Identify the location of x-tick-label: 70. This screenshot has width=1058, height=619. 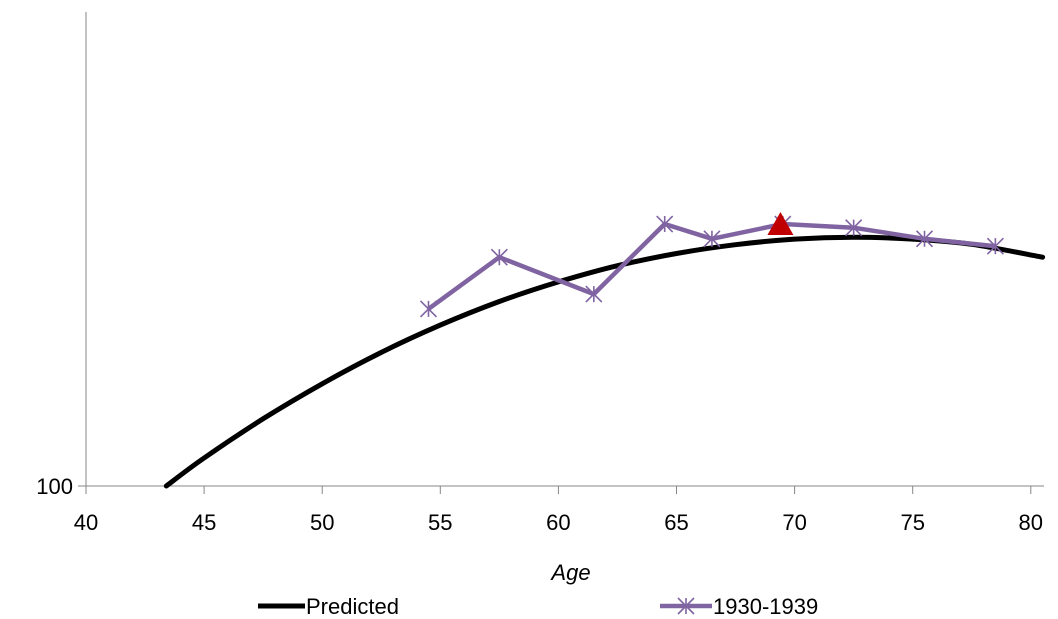
(794, 522).